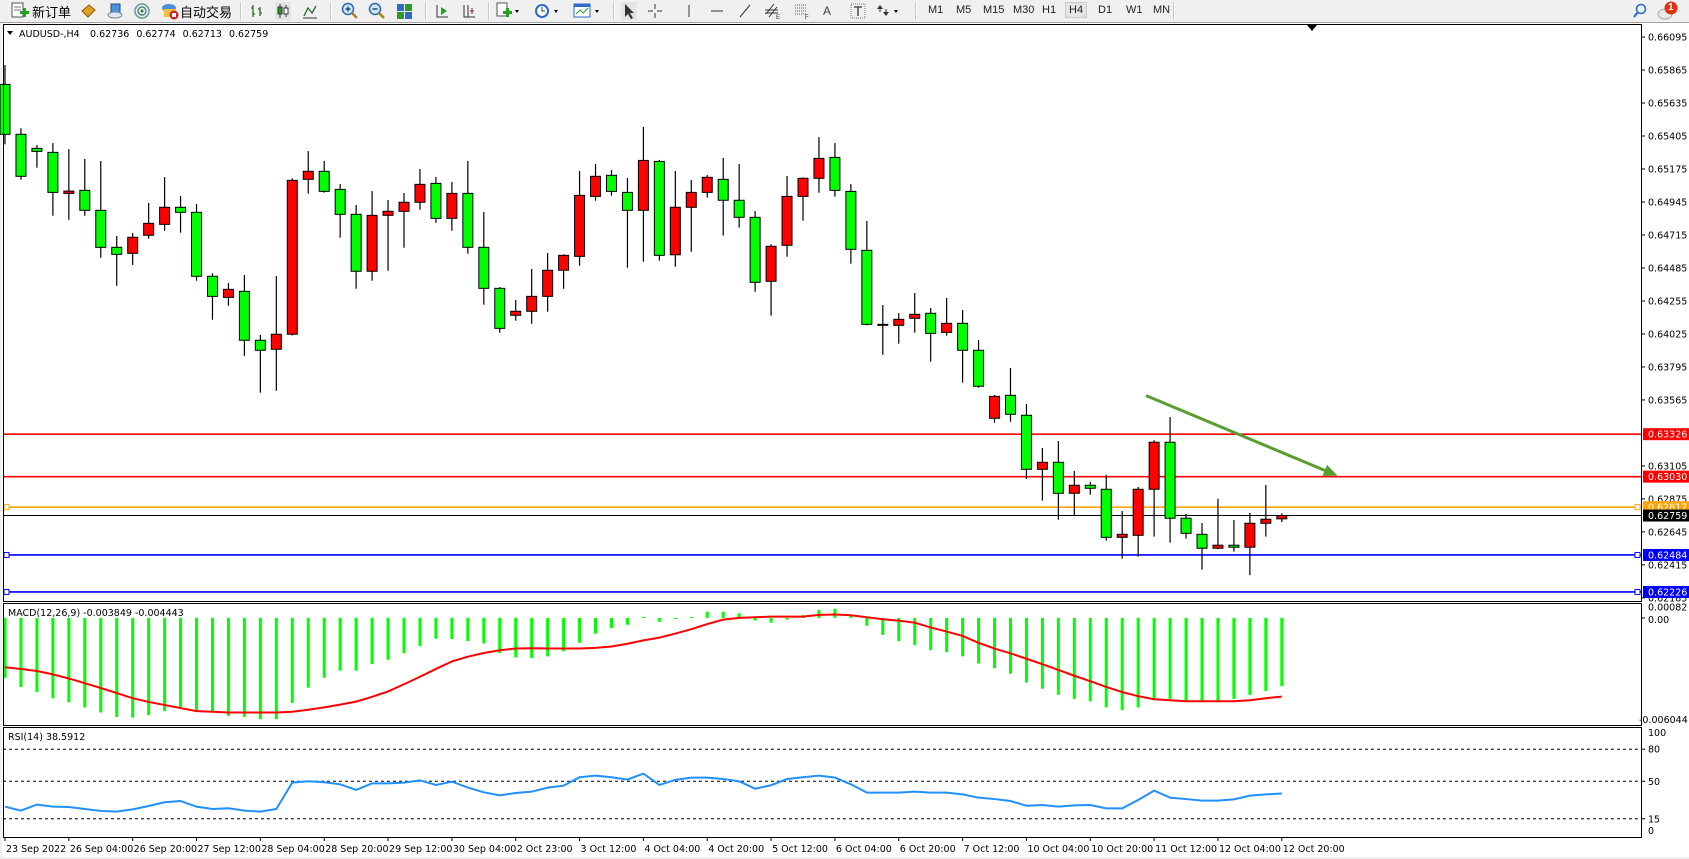 The height and width of the screenshot is (859, 1689). What do you see at coordinates (115, 11) in the screenshot?
I see `market-server-button` at bounding box center [115, 11].